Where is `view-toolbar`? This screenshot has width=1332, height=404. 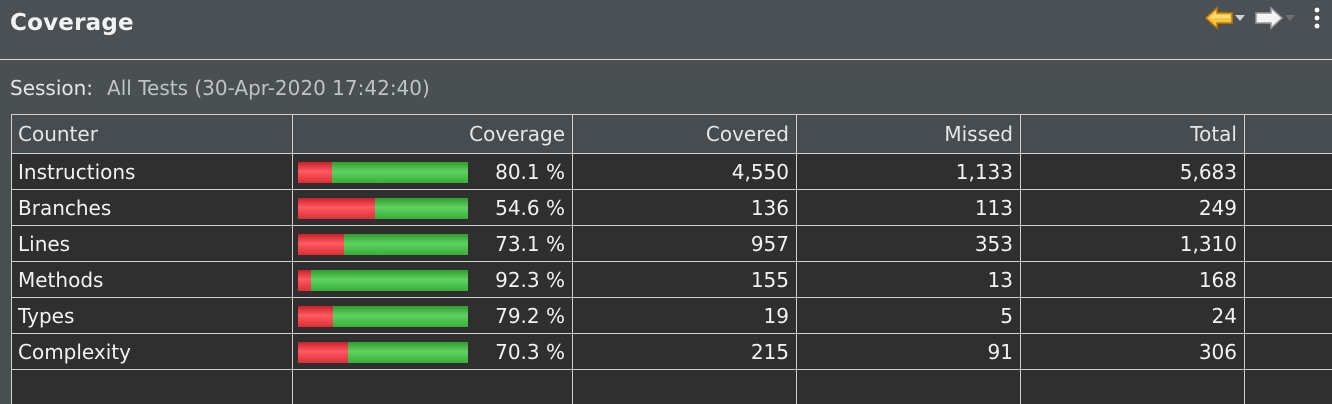 view-toolbar is located at coordinates (1264, 18).